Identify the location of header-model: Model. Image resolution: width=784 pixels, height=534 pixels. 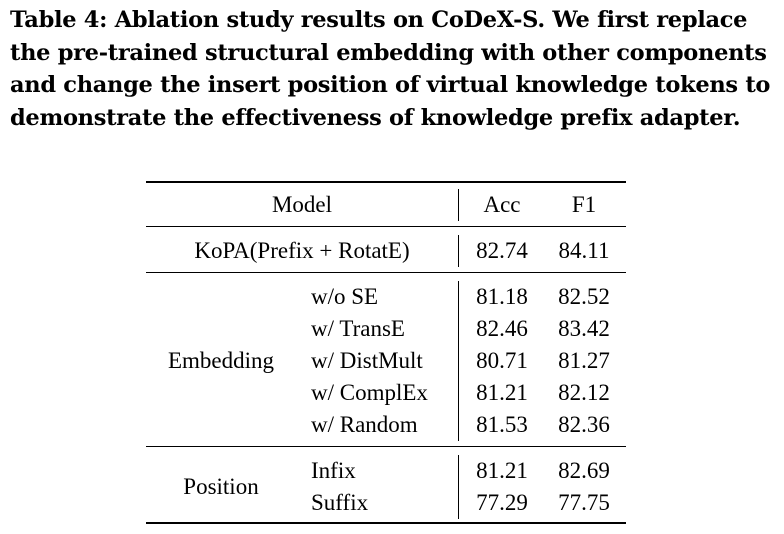
(302, 204).